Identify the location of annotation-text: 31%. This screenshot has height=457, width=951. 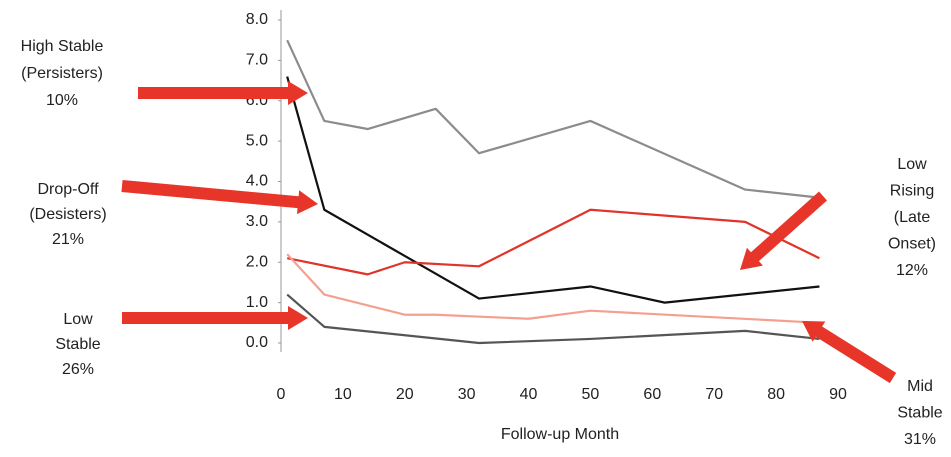
(920, 439).